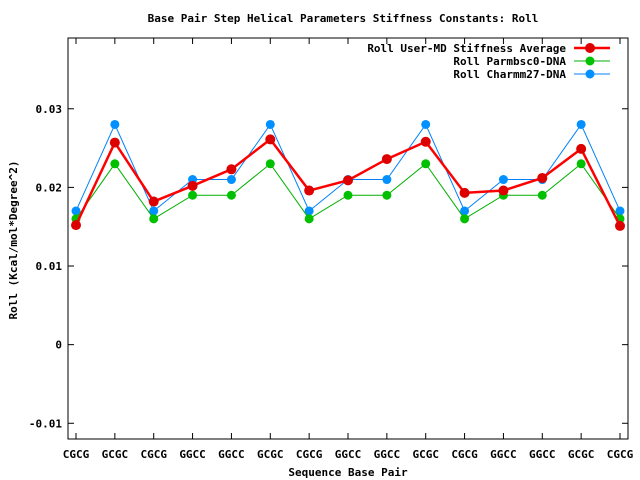 This screenshot has width=640, height=480. What do you see at coordinates (466, 48) in the screenshot?
I see `legend-label: Roll User-MD Stiffness Average` at bounding box center [466, 48].